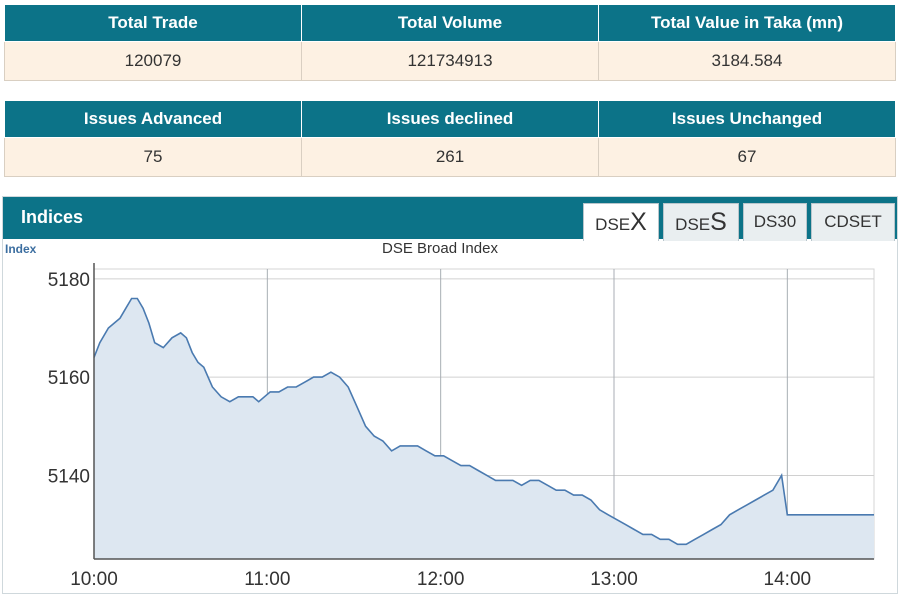 The height and width of the screenshot is (600, 900). I want to click on tab-dsex-suffix: X, so click(638, 222).